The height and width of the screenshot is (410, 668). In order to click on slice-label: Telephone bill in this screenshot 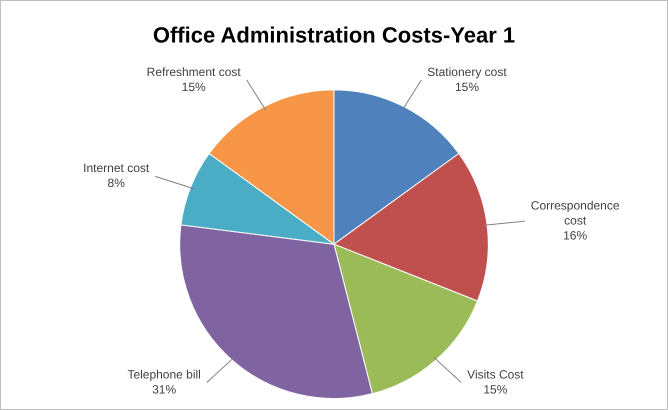, I will do `click(164, 374)`.